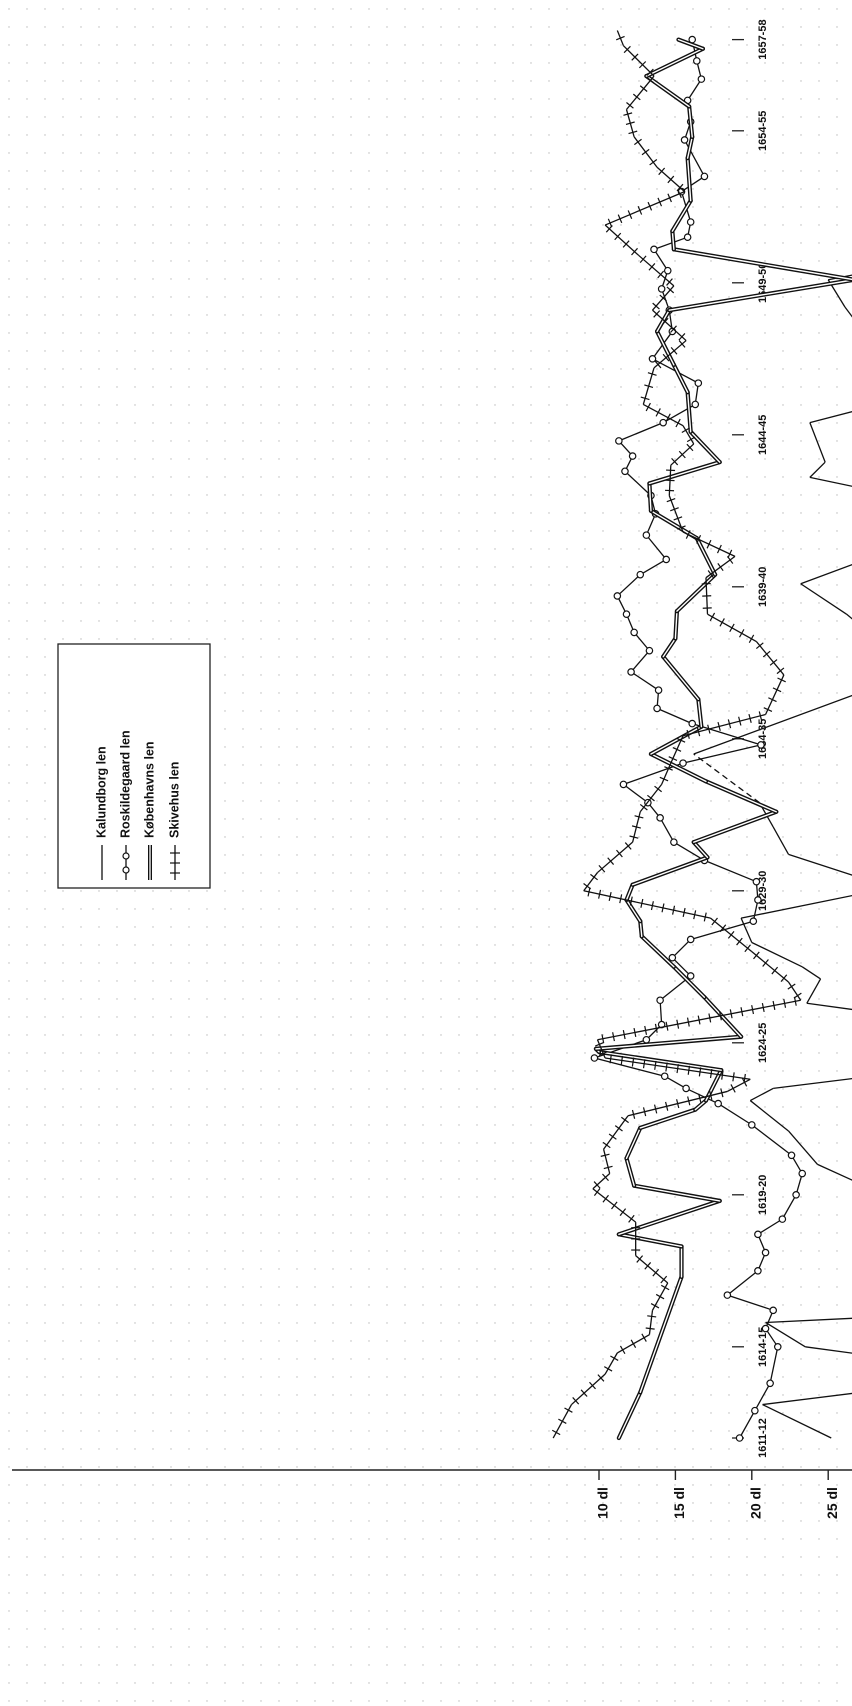 This screenshot has width=852, height=1706. I want to click on value-tick-label: 20 dl, so click(756, 1503).